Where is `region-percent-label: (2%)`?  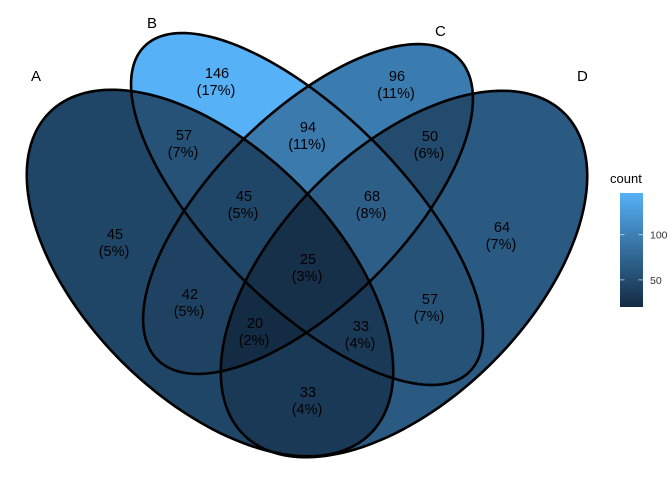 region-percent-label: (2%) is located at coordinates (254, 341).